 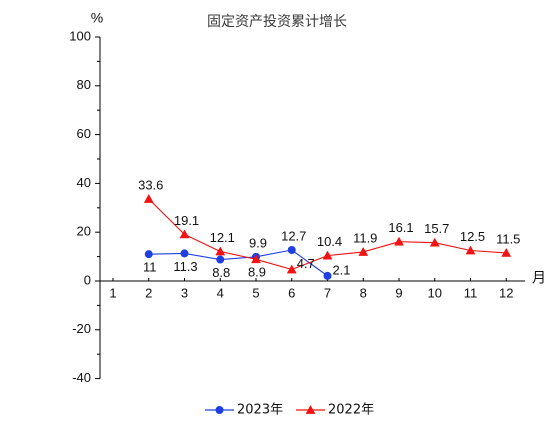 What do you see at coordinates (293, 235) in the screenshot?
I see `data-label: 12.7` at bounding box center [293, 235].